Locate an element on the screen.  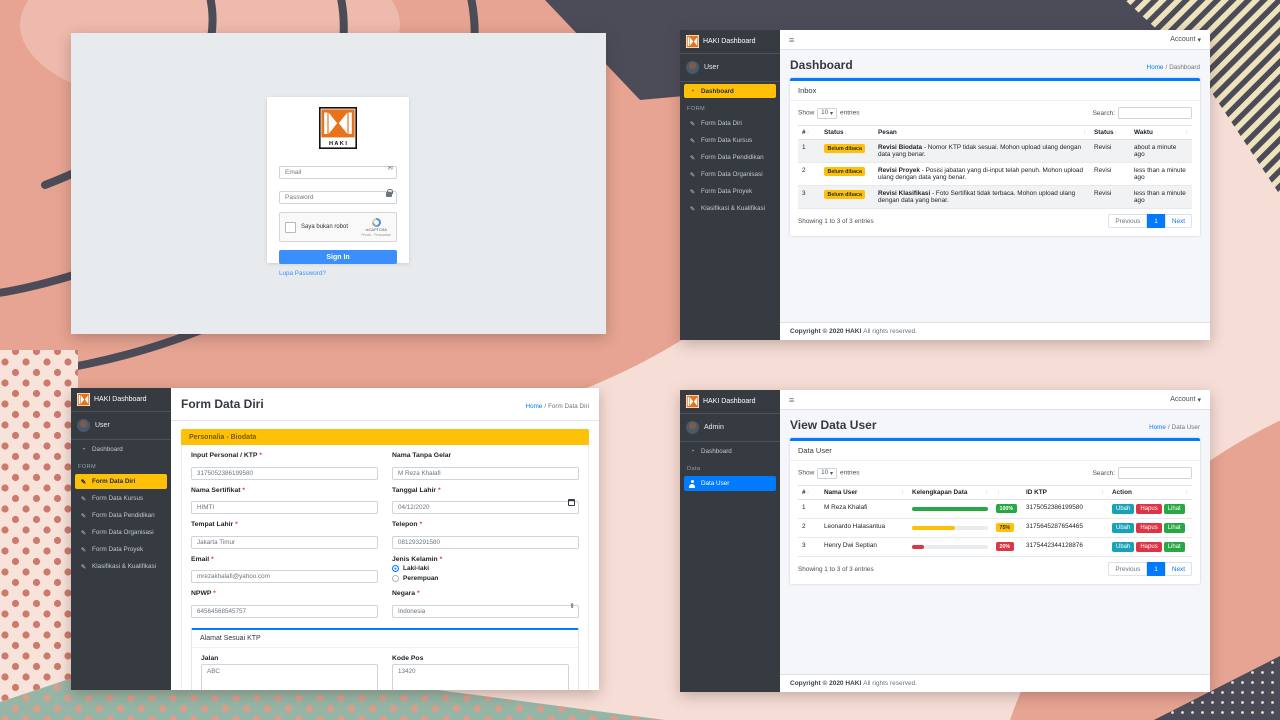
col-status: Status↕ is located at coordinates (847, 132).